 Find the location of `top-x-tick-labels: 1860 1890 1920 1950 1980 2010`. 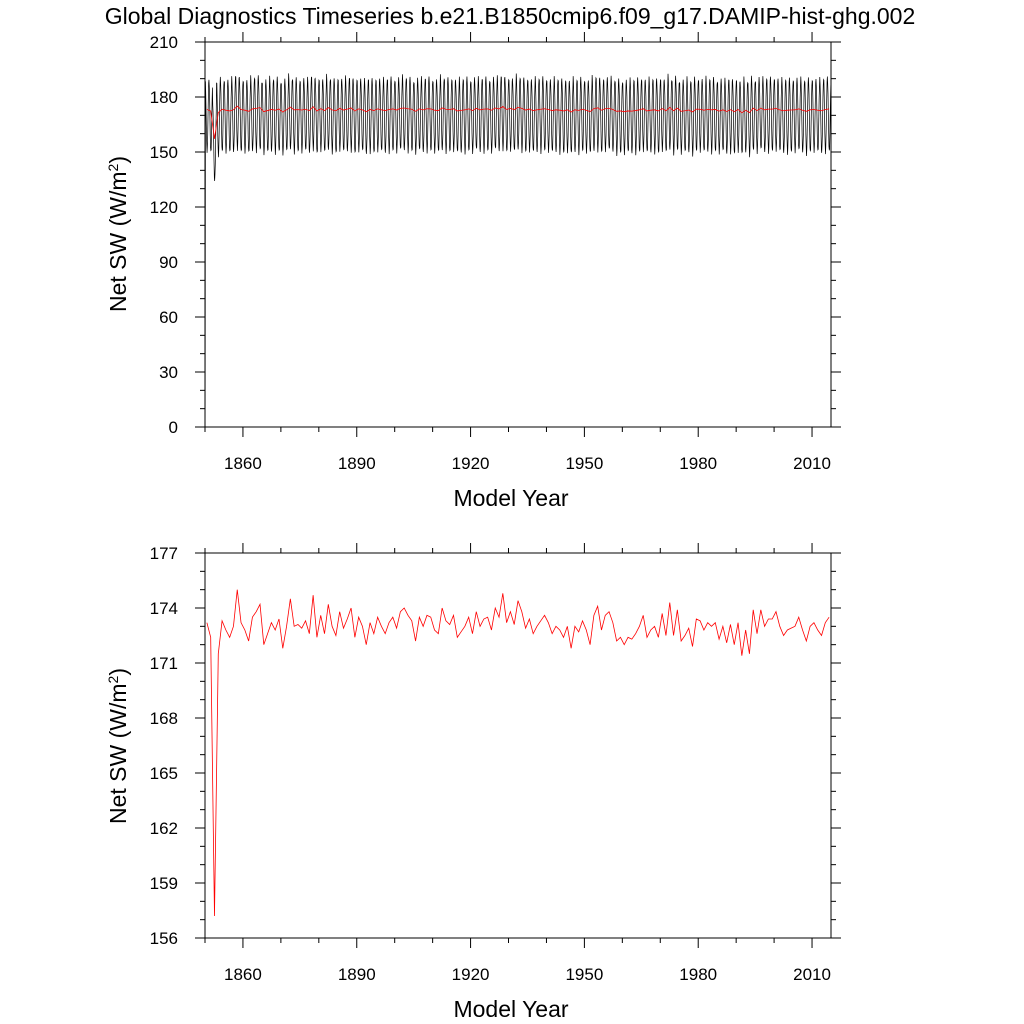

top-x-tick-labels: 1860 1890 1920 1950 1980 2010 is located at coordinates (527, 463).